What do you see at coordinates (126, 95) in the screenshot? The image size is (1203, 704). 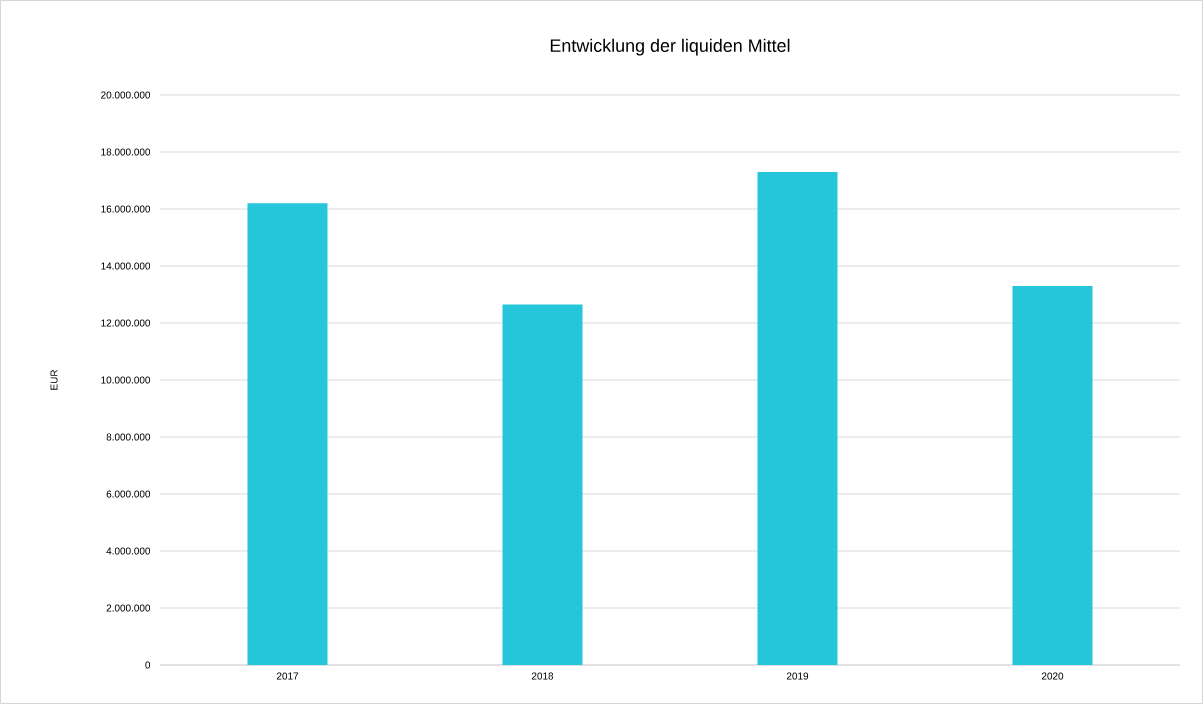 I see `y-tick-label: 20.000.000` at bounding box center [126, 95].